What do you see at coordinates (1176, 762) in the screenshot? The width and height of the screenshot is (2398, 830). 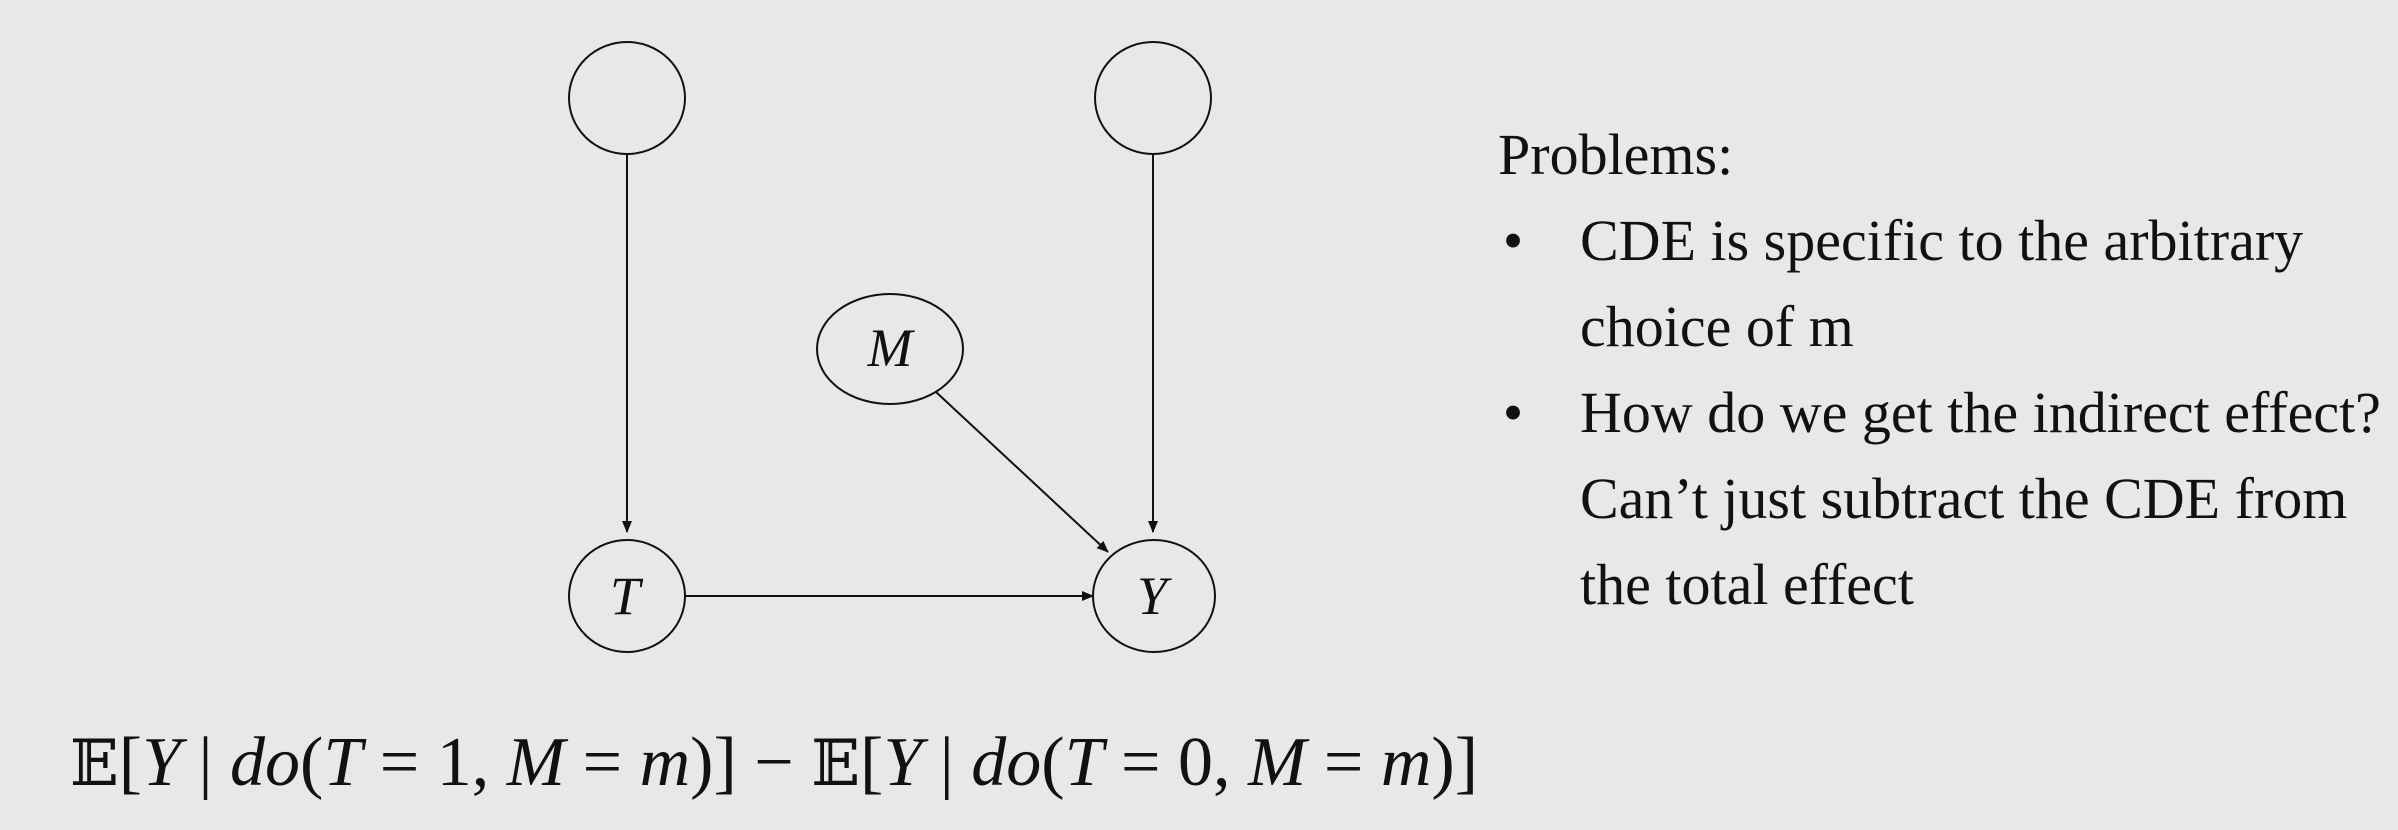 I see `formula-eq: = 0,` at bounding box center [1176, 762].